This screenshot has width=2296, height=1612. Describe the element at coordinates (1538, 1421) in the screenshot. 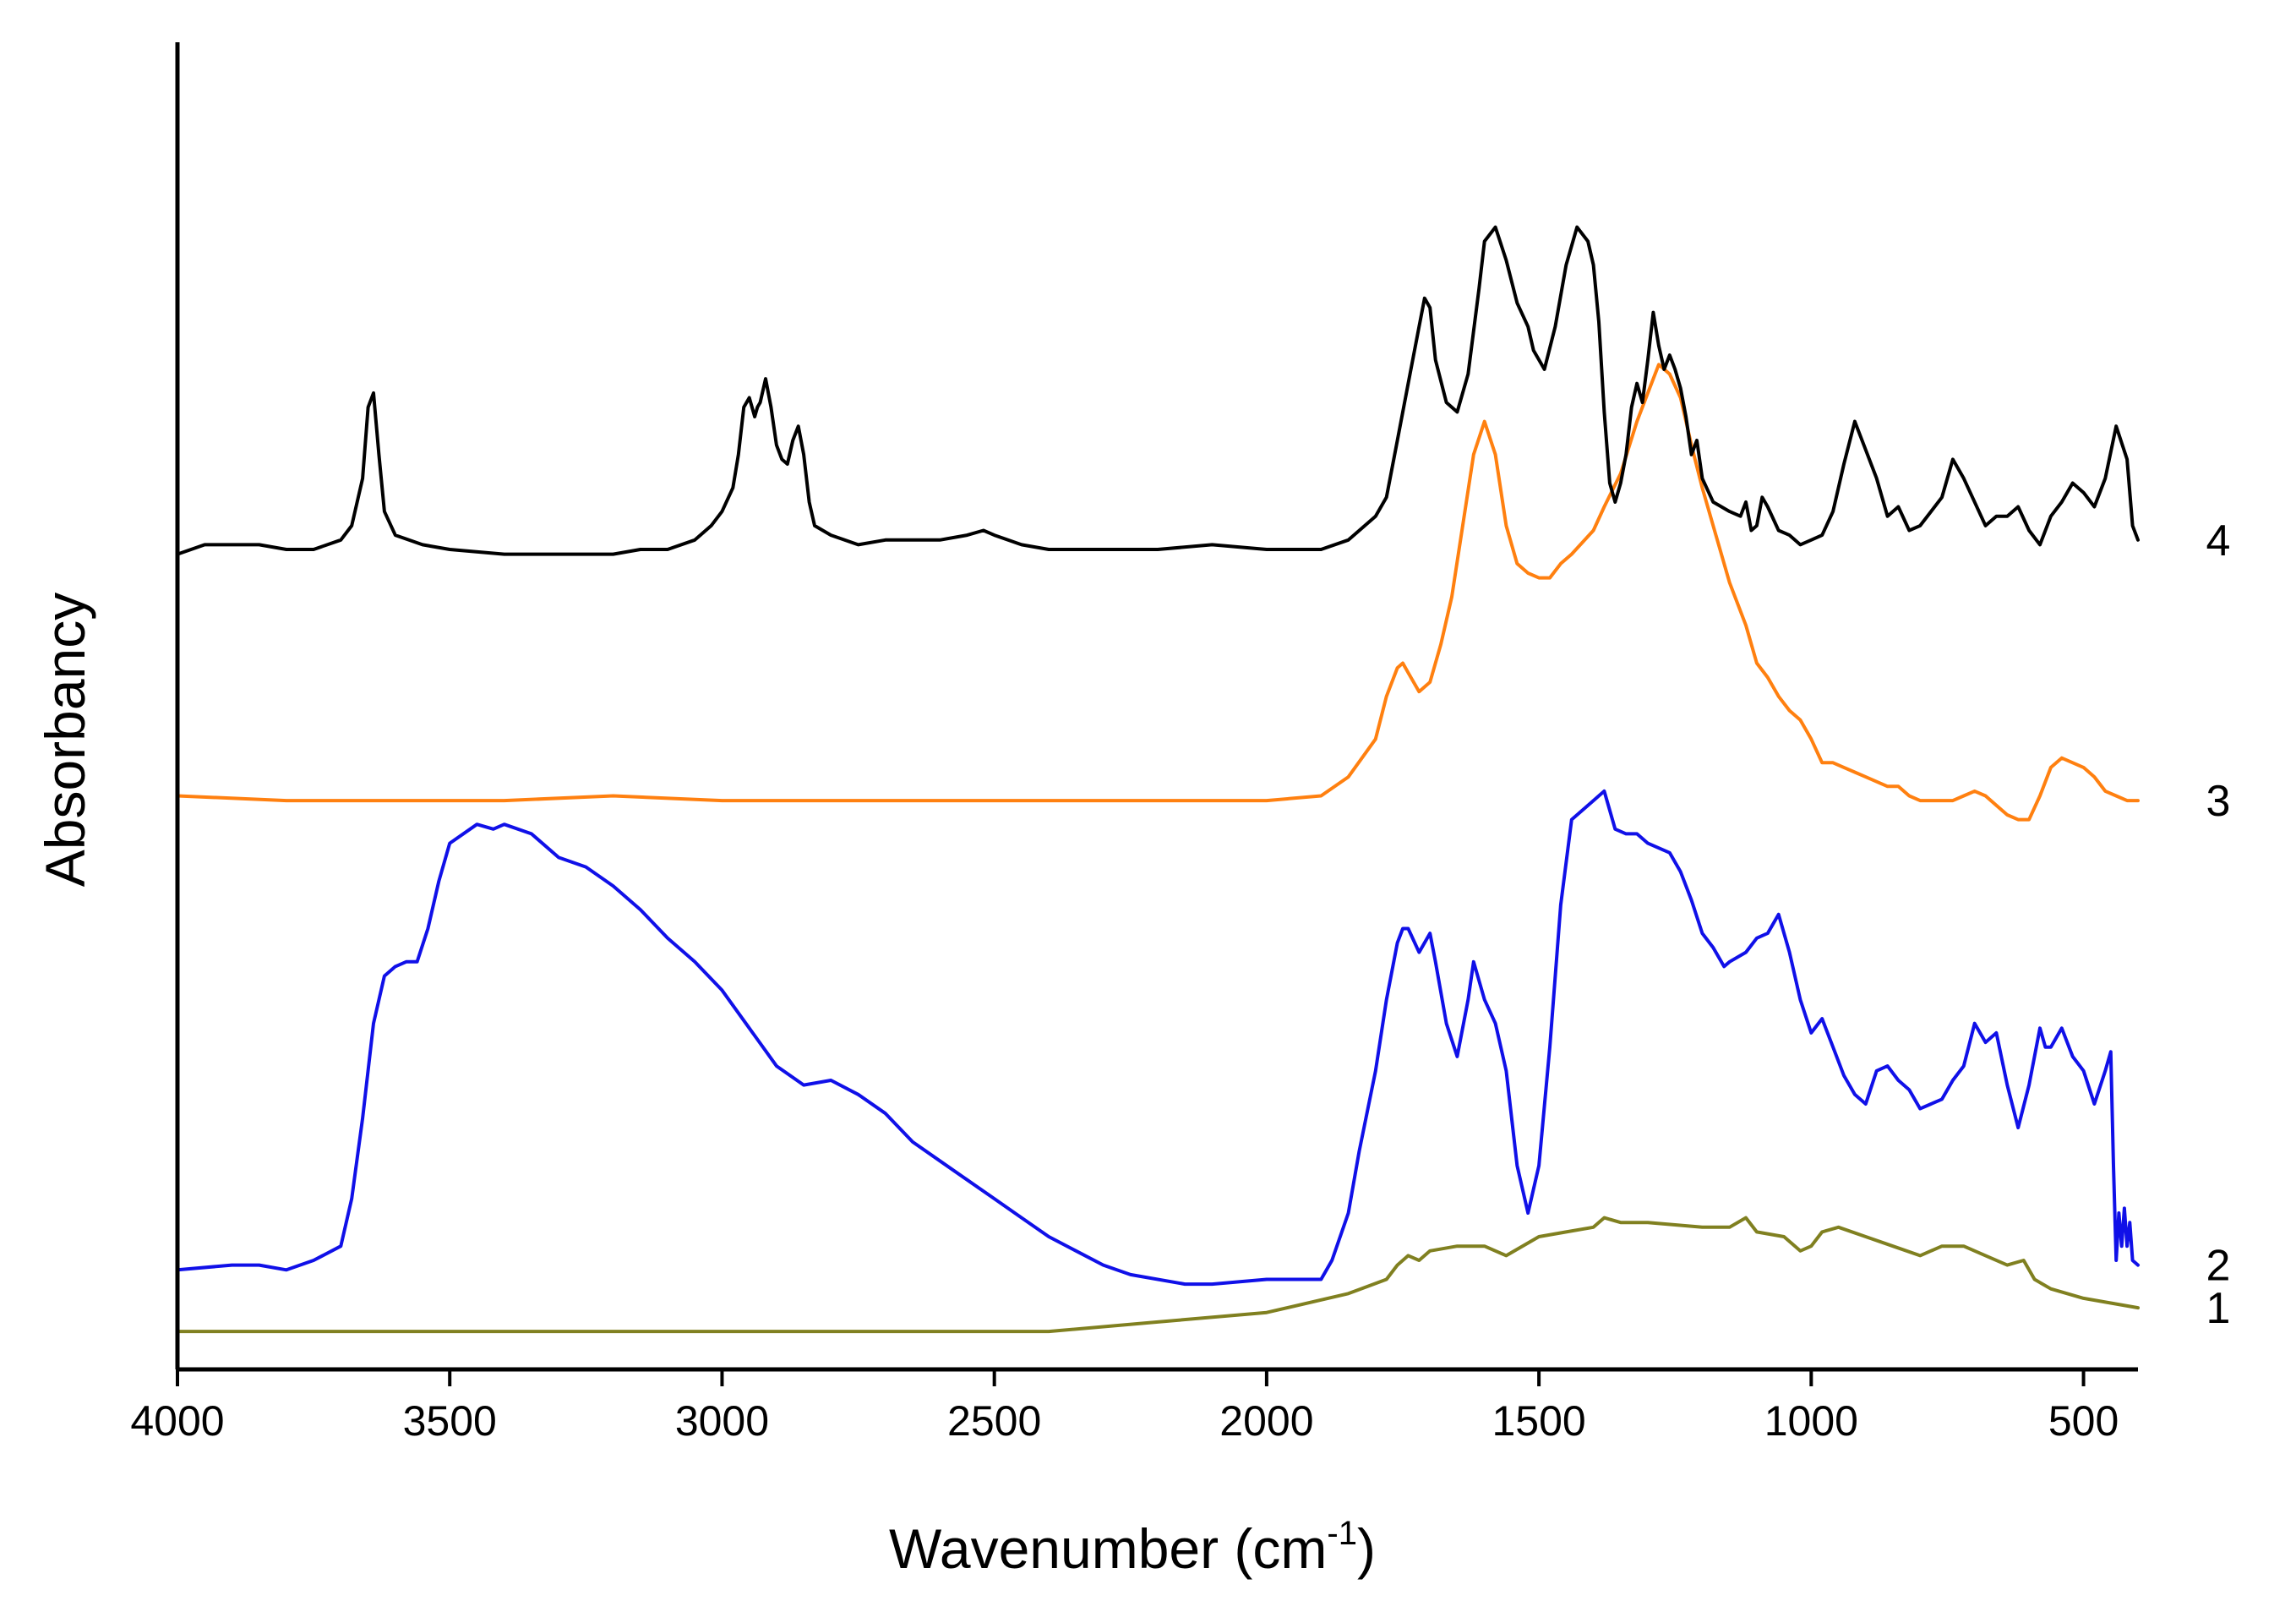

I see `x-tick-label: 1500` at that location.